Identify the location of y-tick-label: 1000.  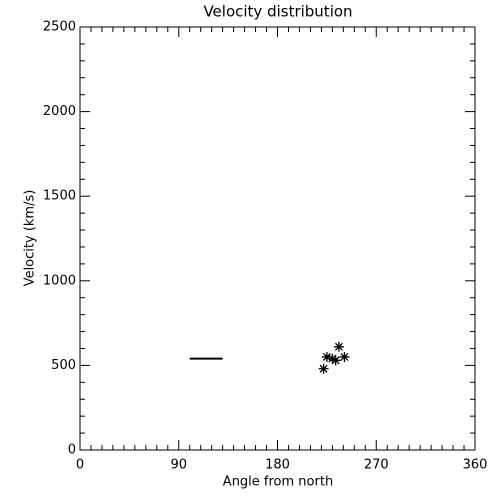
(59, 280).